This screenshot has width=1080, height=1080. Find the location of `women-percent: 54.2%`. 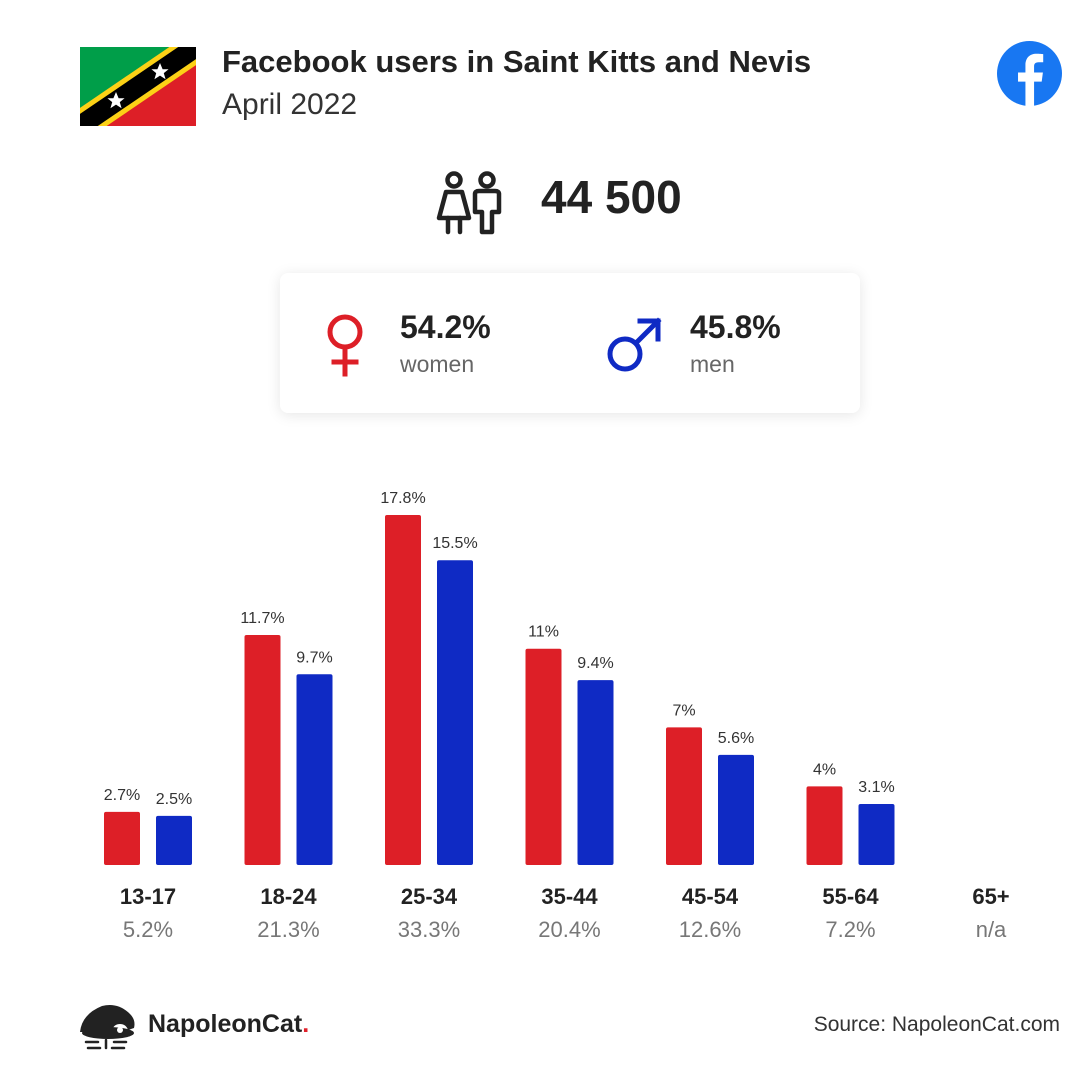

women-percent: 54.2% is located at coordinates (445, 327).